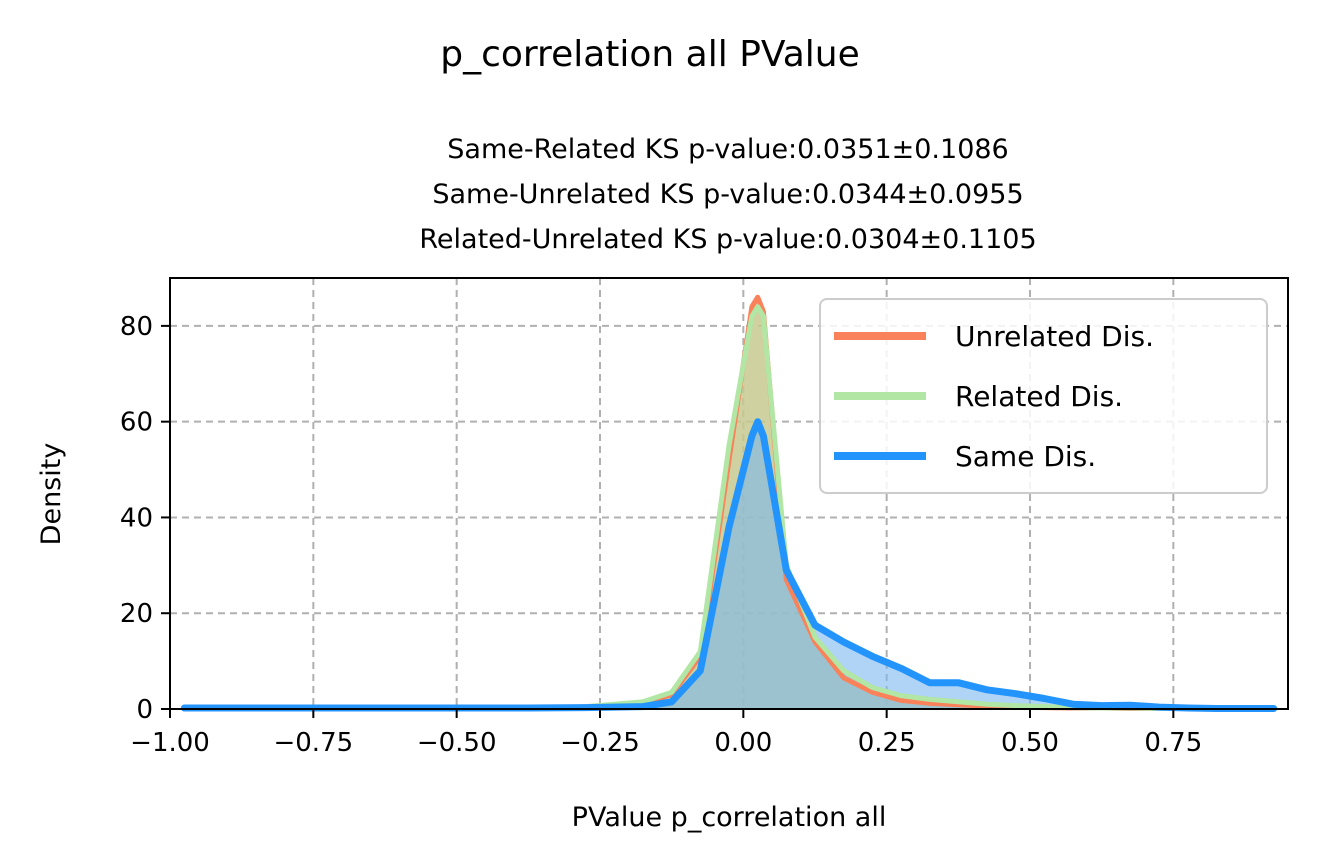  I want to click on y-tick-label-1: 20, so click(136, 614).